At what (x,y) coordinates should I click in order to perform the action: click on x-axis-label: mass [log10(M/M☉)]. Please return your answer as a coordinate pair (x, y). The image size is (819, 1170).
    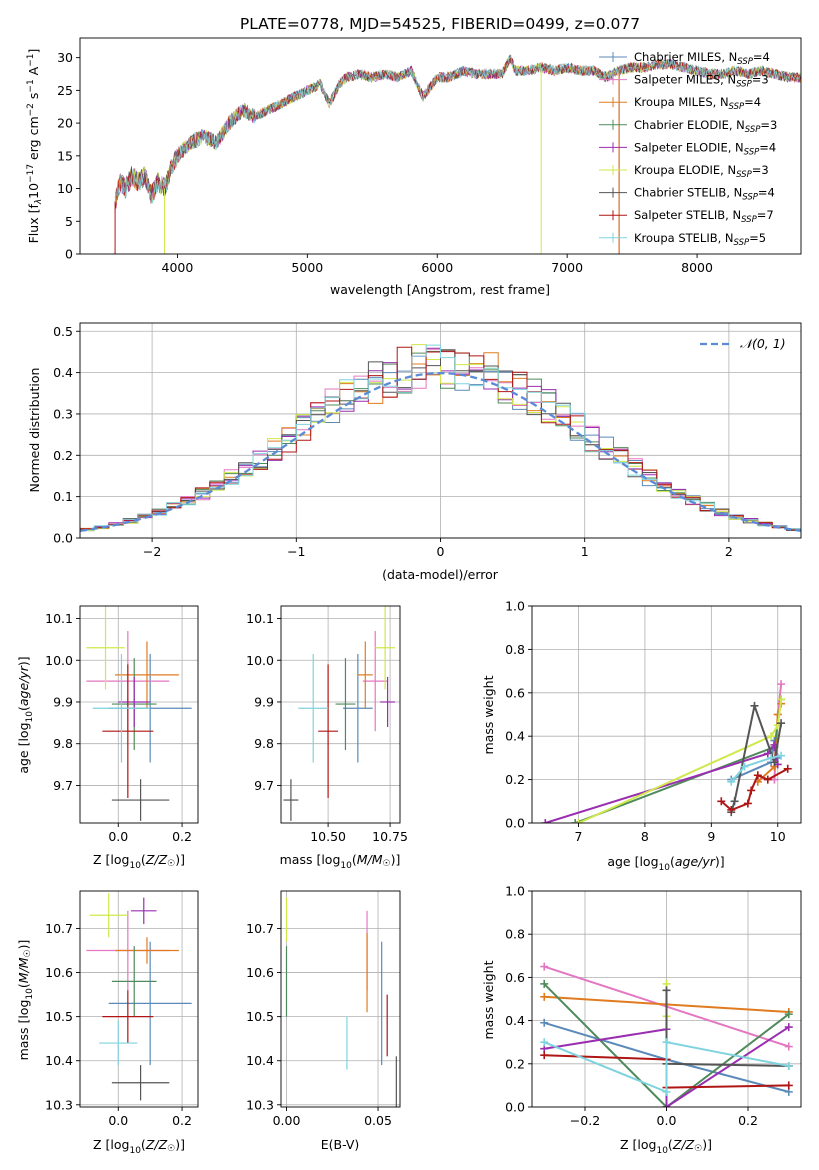
    Looking at the image, I should click on (340, 861).